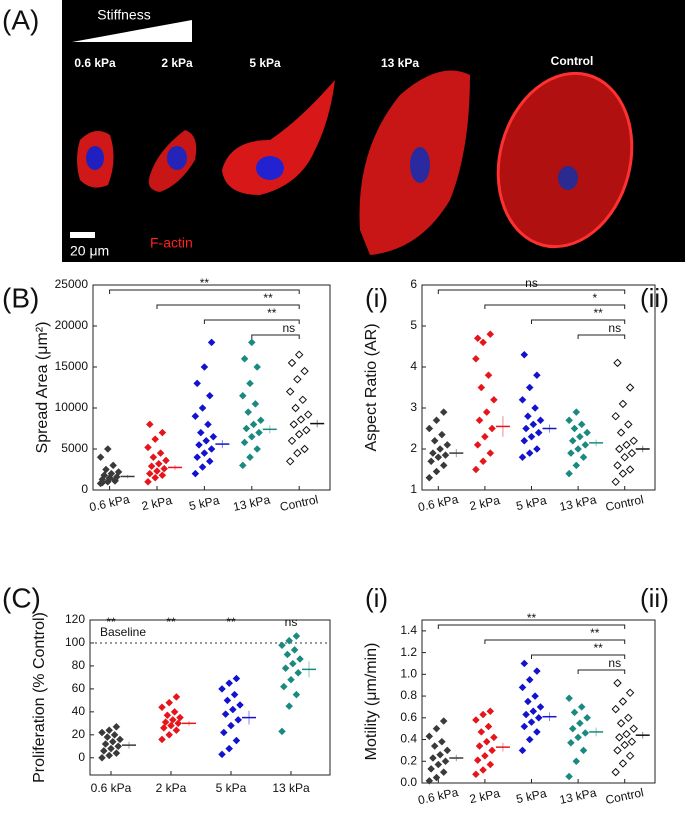 This screenshot has height=820, width=685. What do you see at coordinates (538, 387) in the screenshot?
I see `plot-frame` at bounding box center [538, 387].